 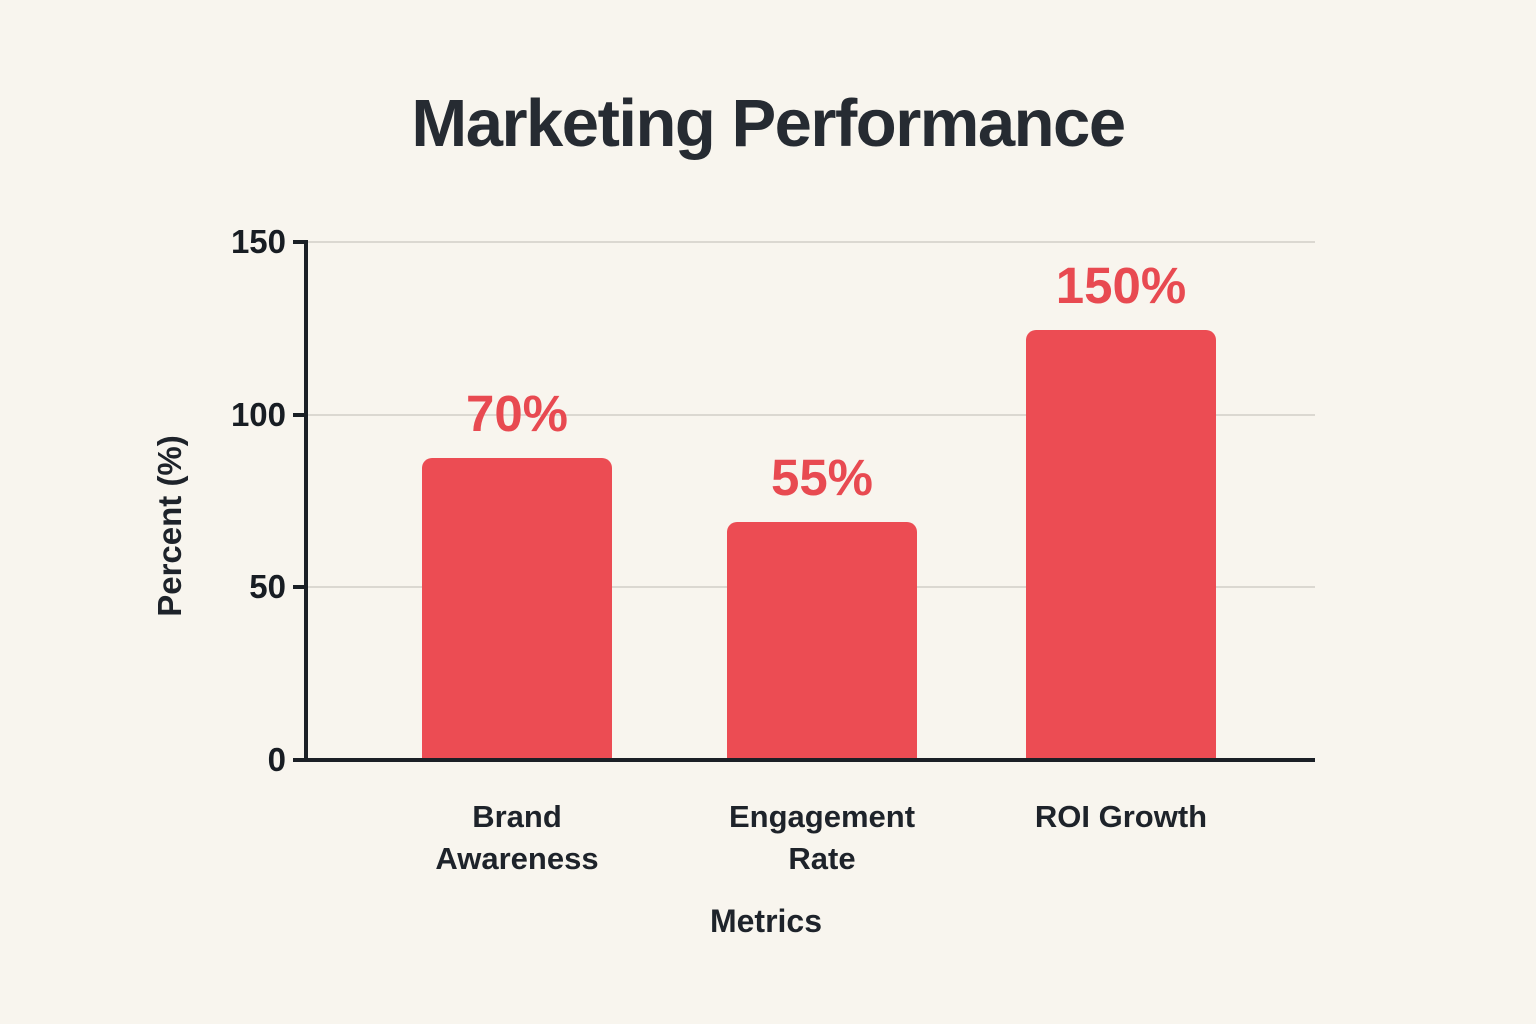 I want to click on x-tick-label-engagement-rate: Engagement Rate, so click(x=822, y=838).